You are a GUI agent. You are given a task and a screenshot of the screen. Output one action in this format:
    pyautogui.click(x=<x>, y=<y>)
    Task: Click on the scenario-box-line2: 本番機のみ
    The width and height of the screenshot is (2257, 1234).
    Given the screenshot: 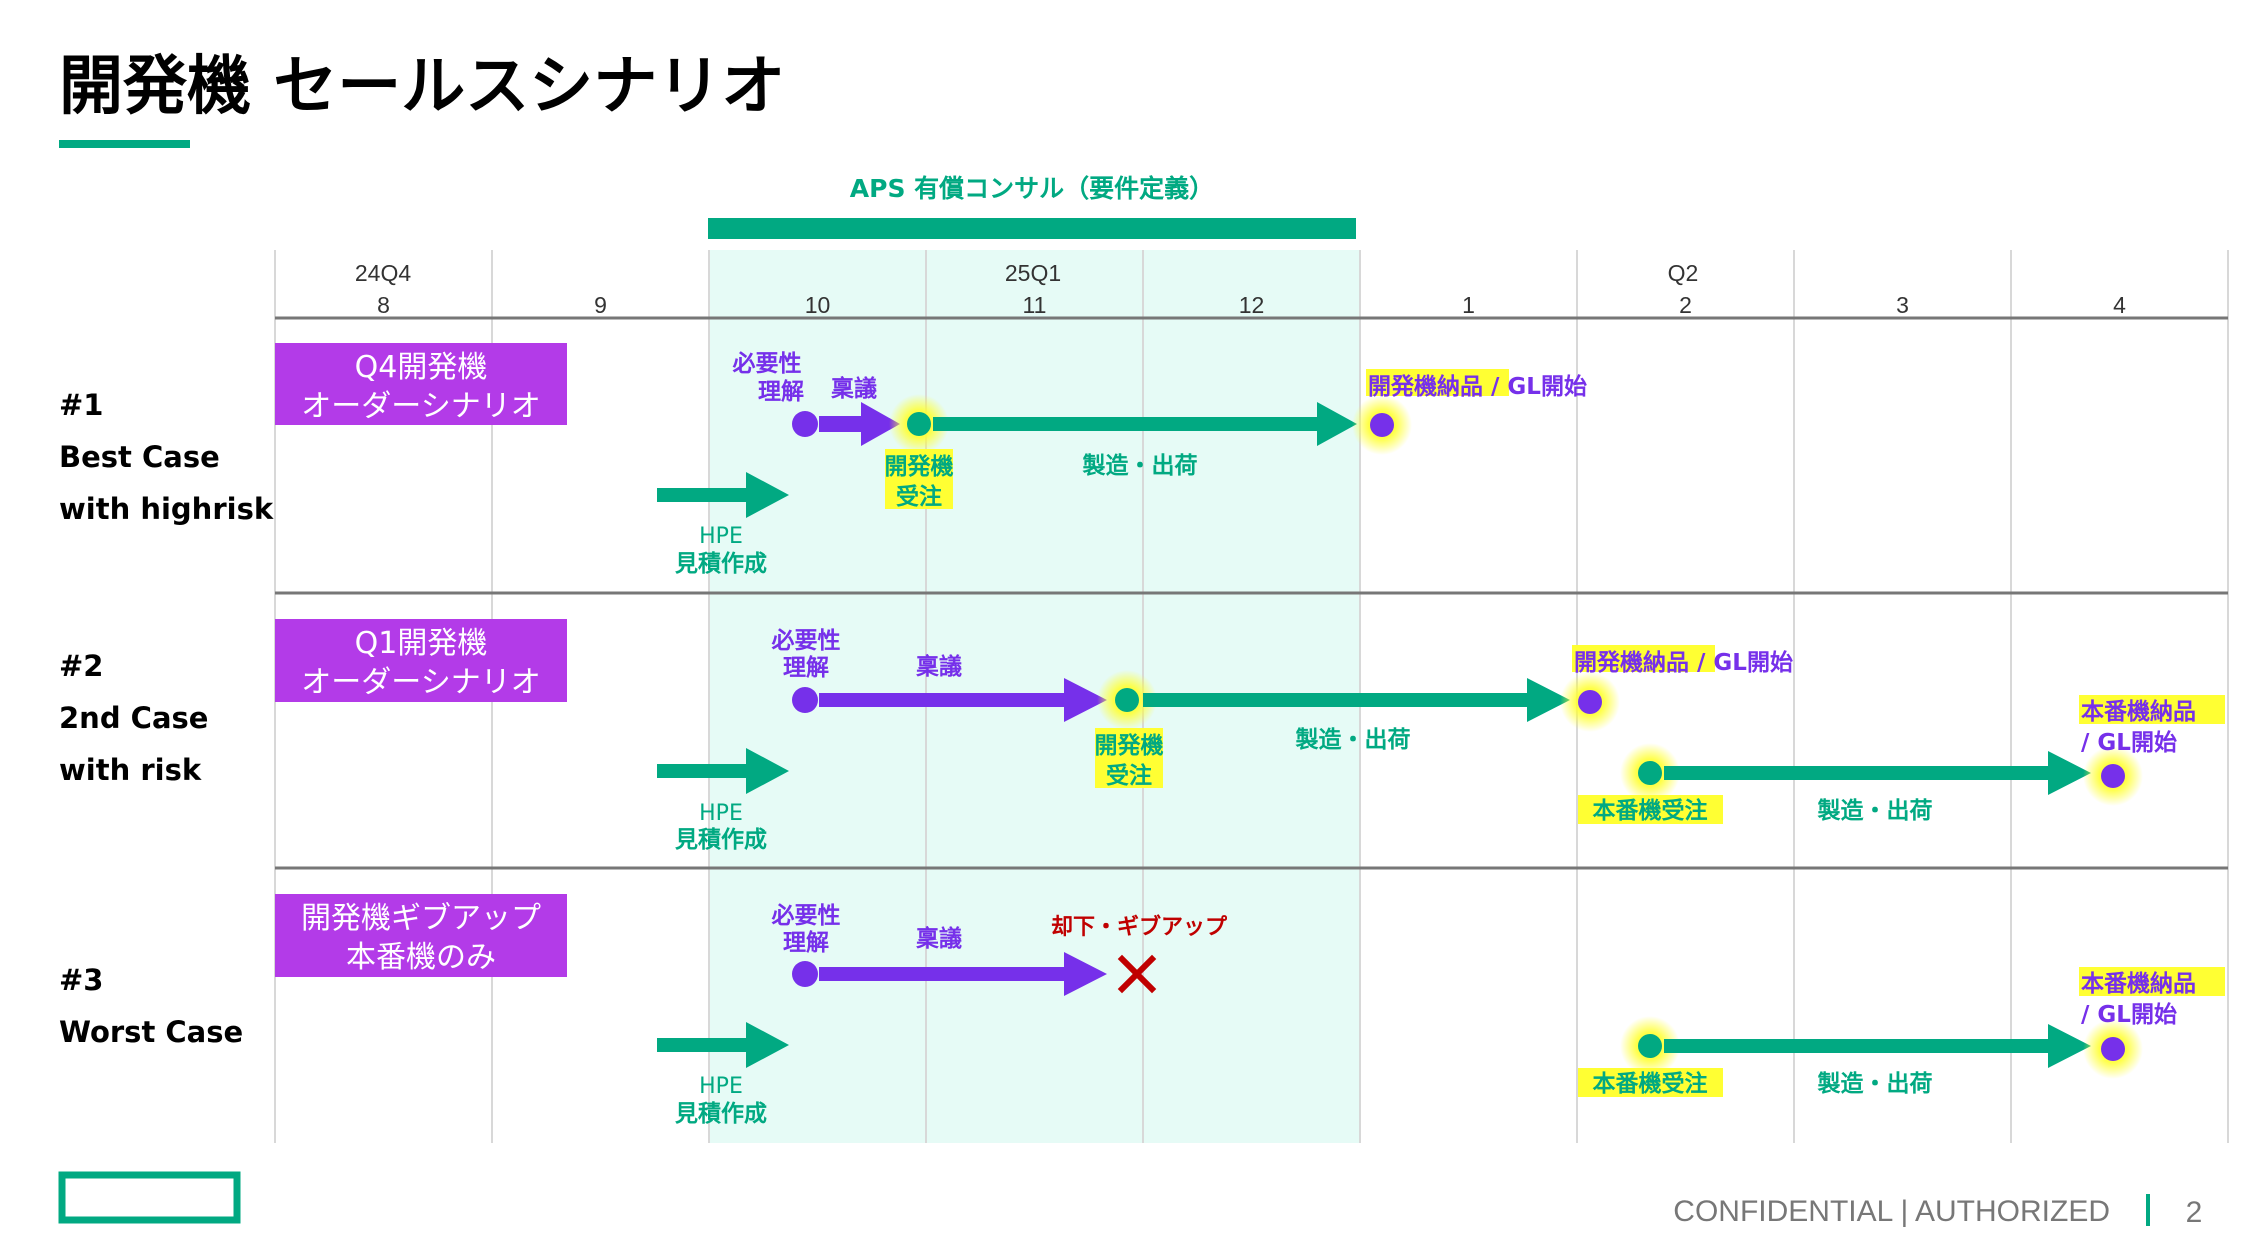 What is the action you would take?
    pyautogui.click(x=421, y=957)
    